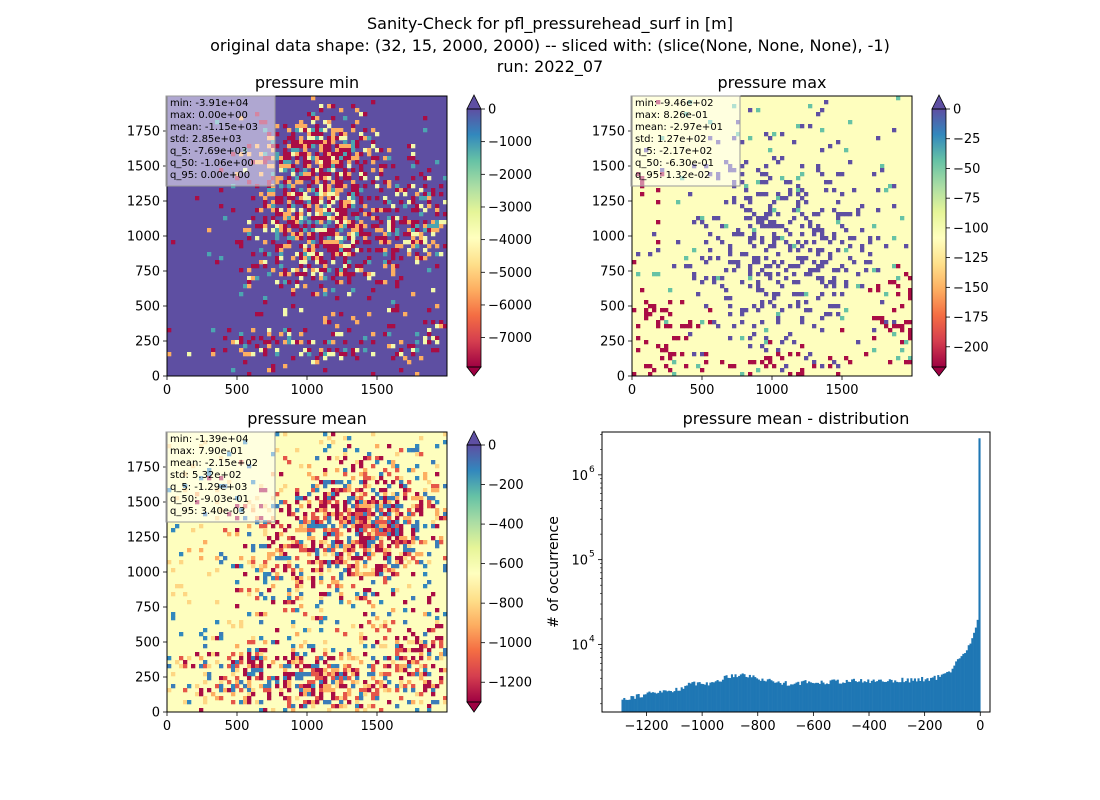 The width and height of the screenshot is (1100, 800). What do you see at coordinates (939, 238) in the screenshot?
I see `colorbar-gradient` at bounding box center [939, 238].